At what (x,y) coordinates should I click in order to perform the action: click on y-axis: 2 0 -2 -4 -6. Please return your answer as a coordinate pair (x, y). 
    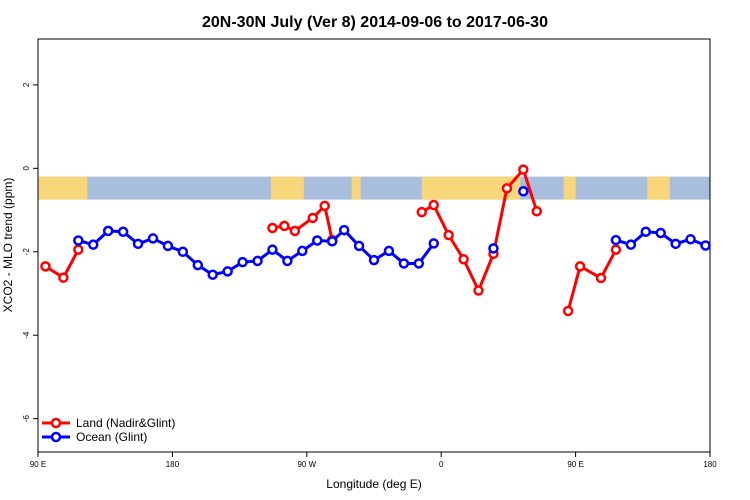
    Looking at the image, I should click on (30, 252).